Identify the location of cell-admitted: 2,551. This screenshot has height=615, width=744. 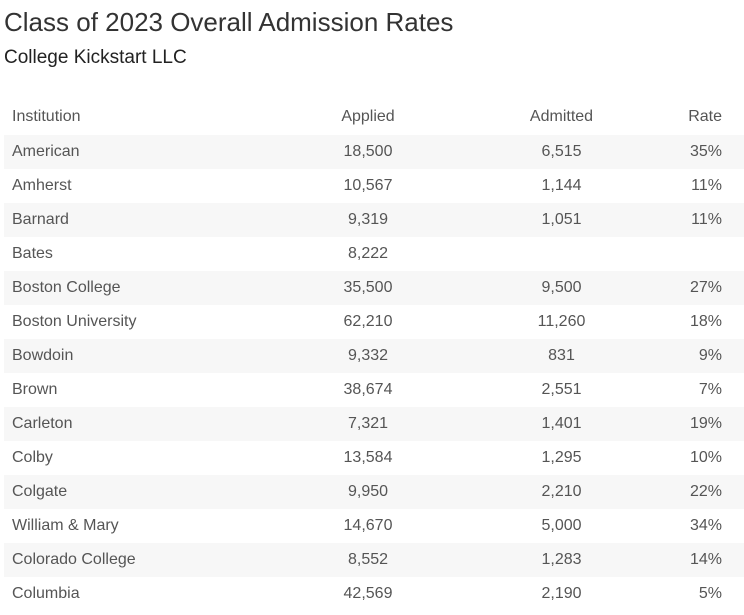
(561, 389).